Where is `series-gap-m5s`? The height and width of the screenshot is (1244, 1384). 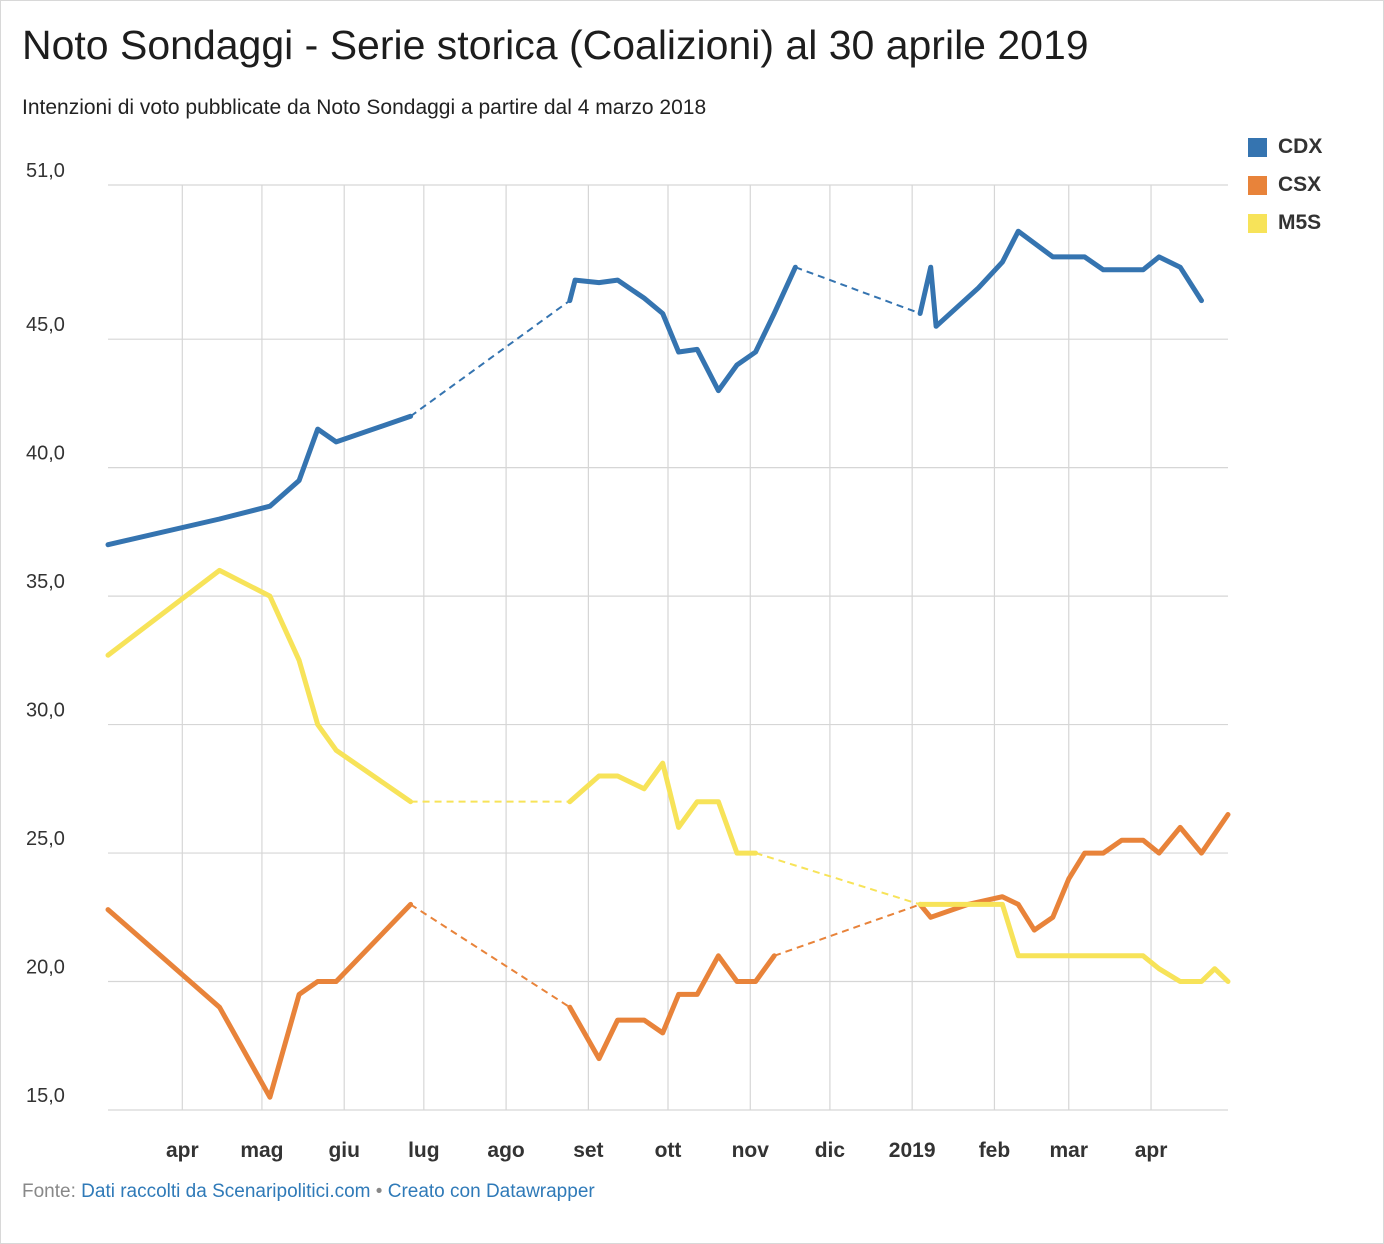 series-gap-m5s is located at coordinates (838, 879).